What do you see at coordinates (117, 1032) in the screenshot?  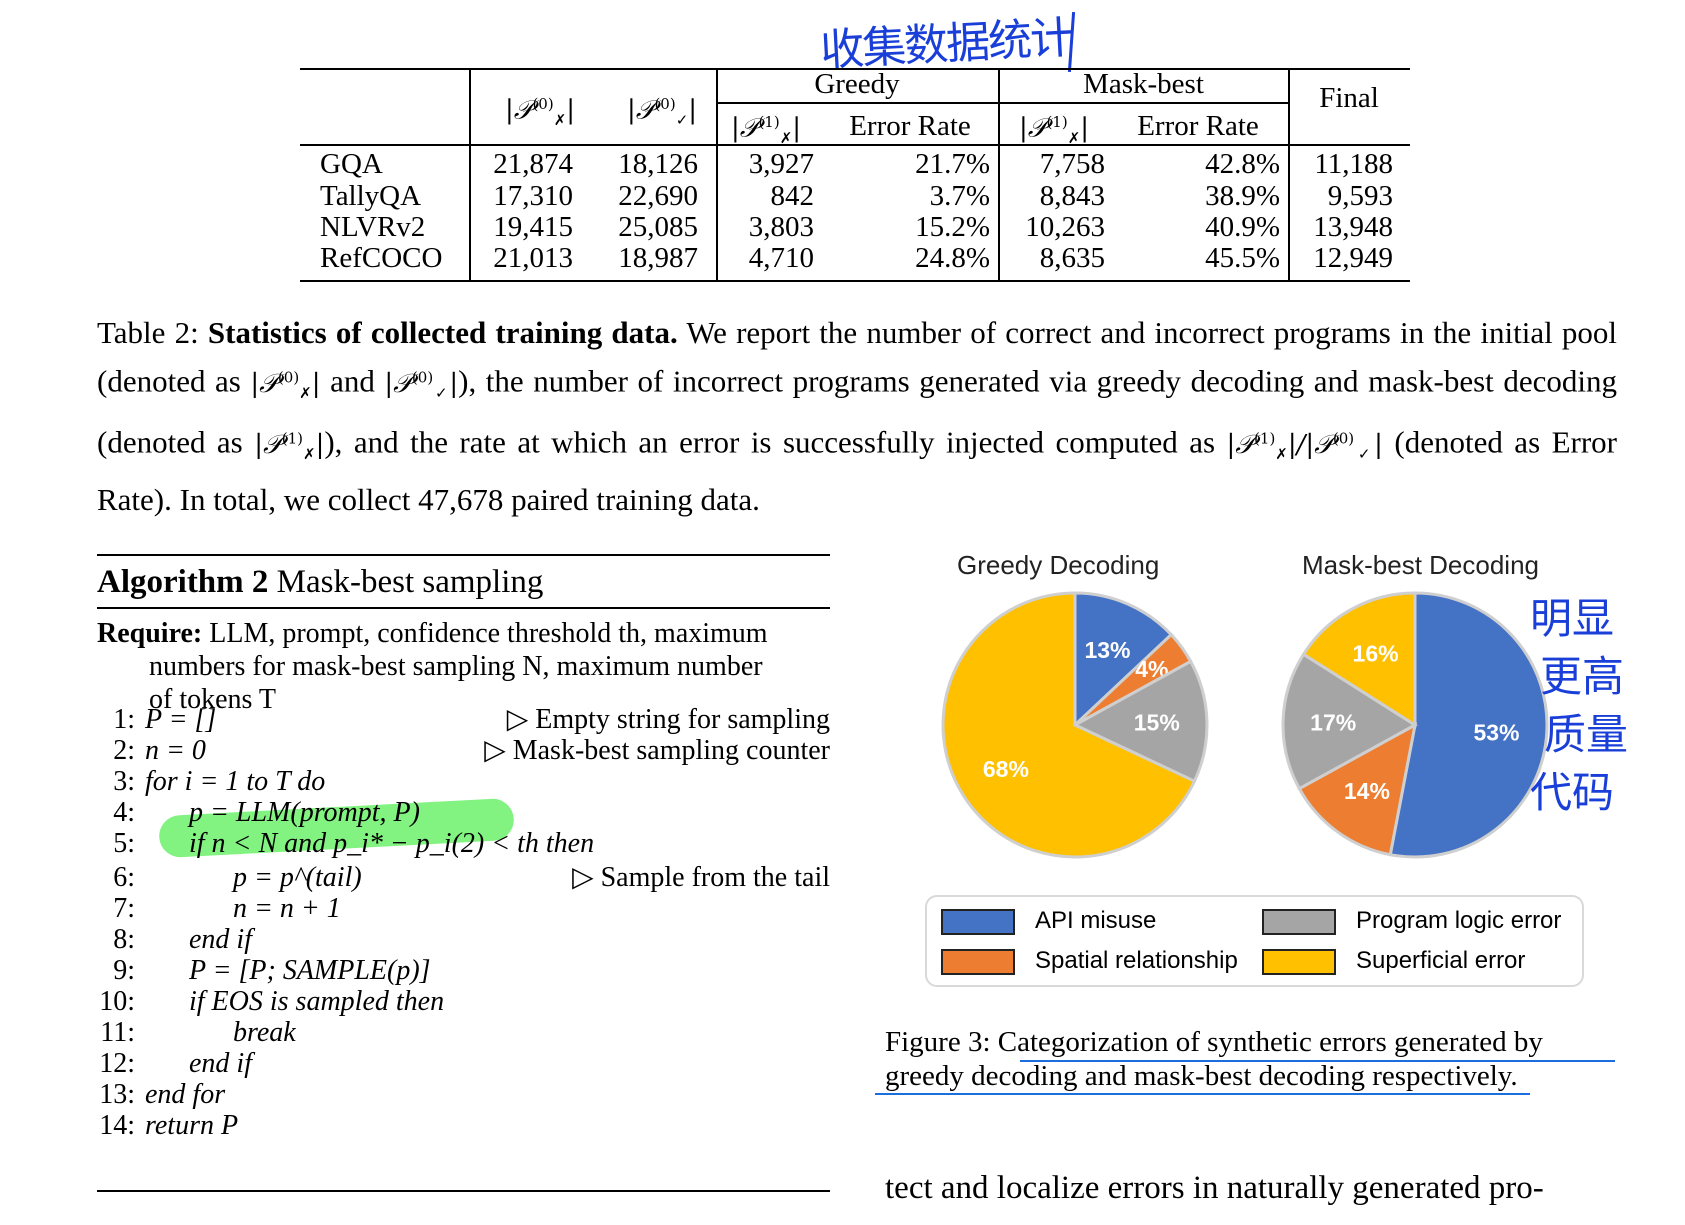 I see `algo-line-number: 11:` at bounding box center [117, 1032].